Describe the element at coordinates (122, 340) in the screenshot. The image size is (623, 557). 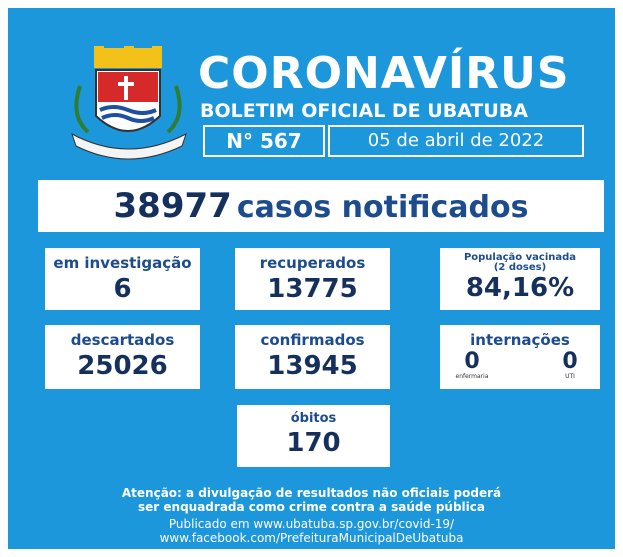
I see `card-label: descartados` at that location.